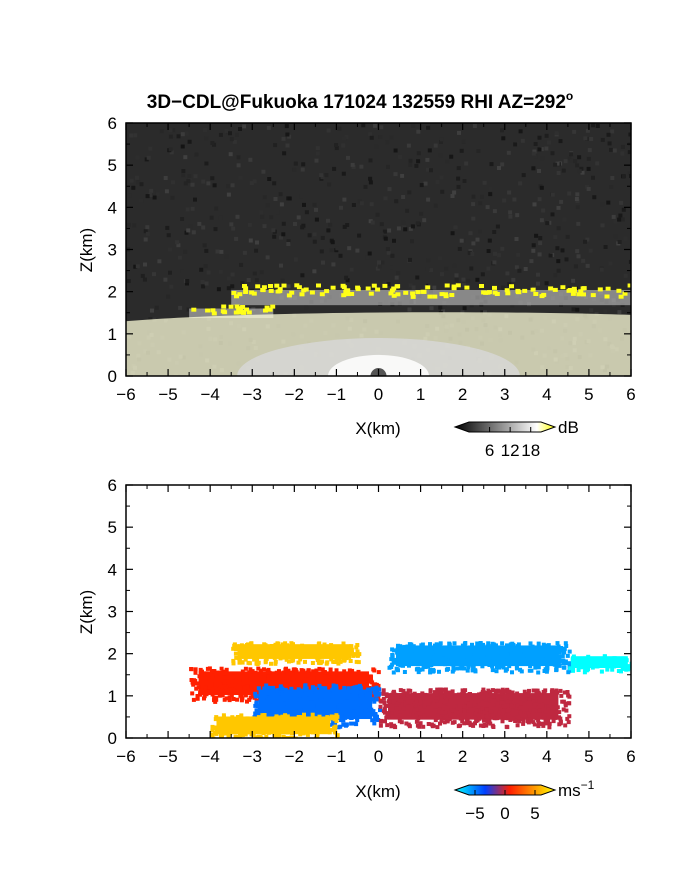 Image resolution: width=680 pixels, height=880 pixels. I want to click on backscatter-xtick-label: −3, so click(252, 394).